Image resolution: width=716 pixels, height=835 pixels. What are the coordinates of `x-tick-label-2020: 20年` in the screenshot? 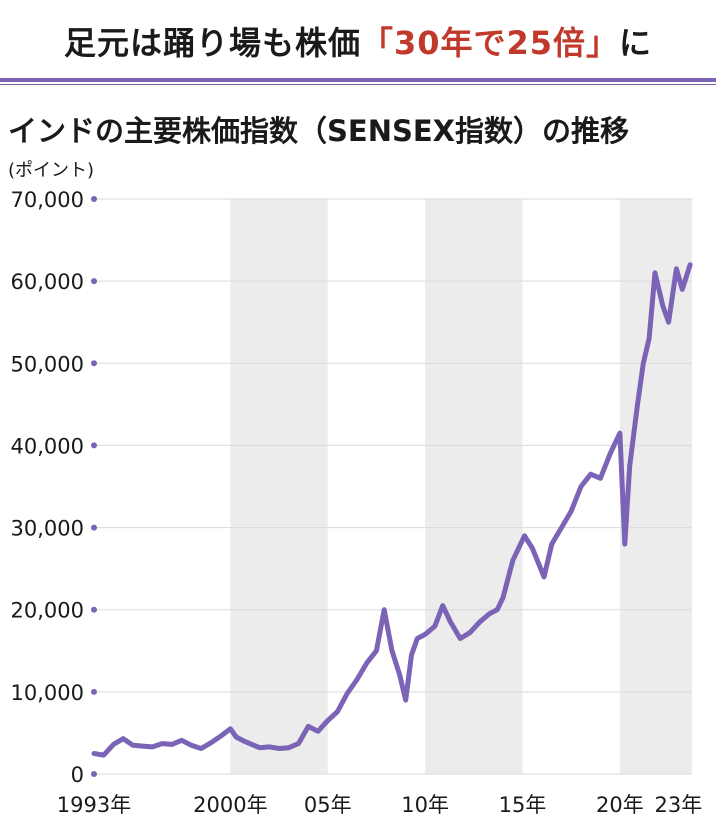 It's located at (620, 805).